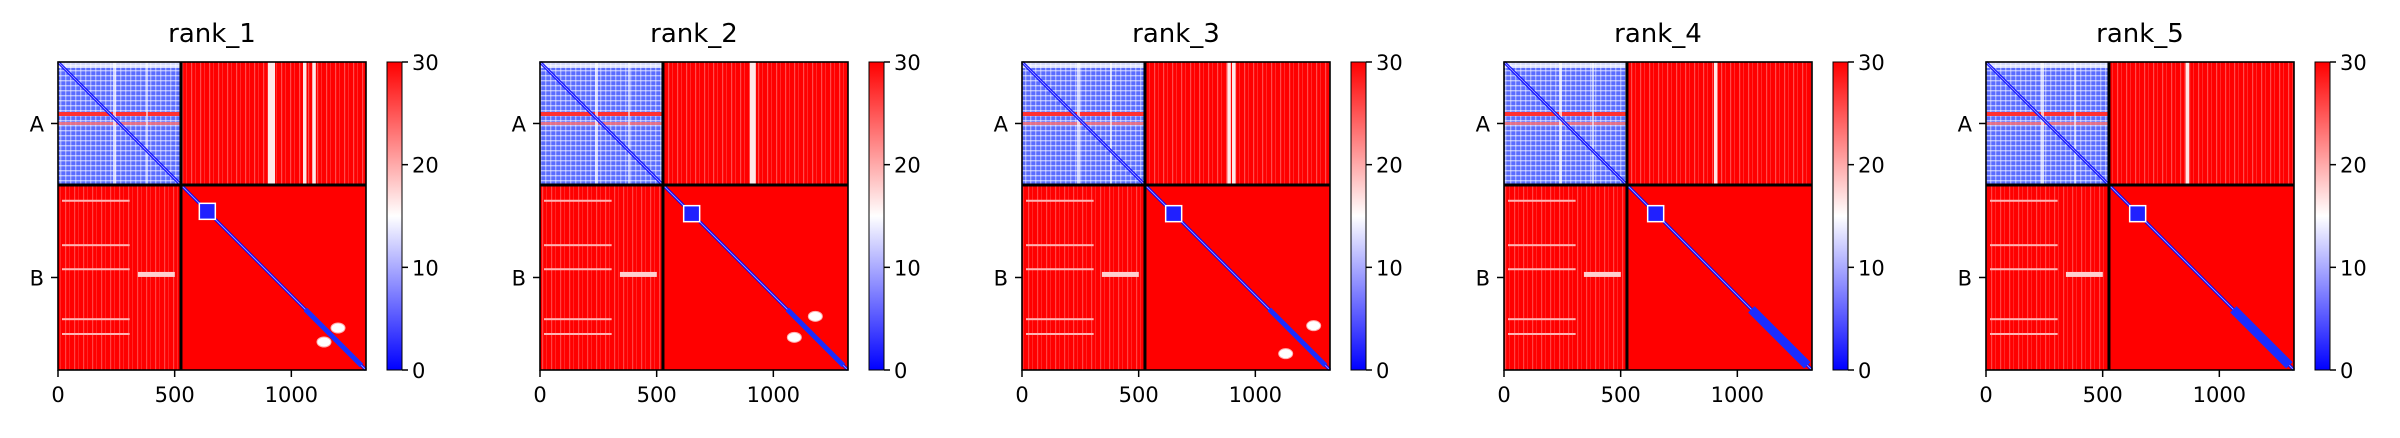 This screenshot has width=2400, height=438. I want to click on panel-title: rank_1, so click(212, 34).